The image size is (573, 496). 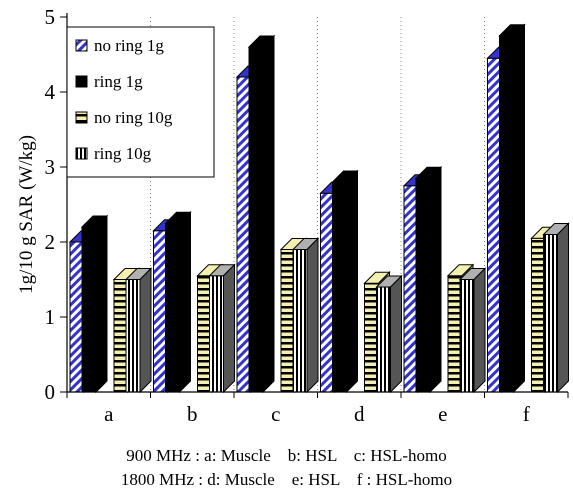 I want to click on bar-ring-1g-f, so click(x=512, y=208).